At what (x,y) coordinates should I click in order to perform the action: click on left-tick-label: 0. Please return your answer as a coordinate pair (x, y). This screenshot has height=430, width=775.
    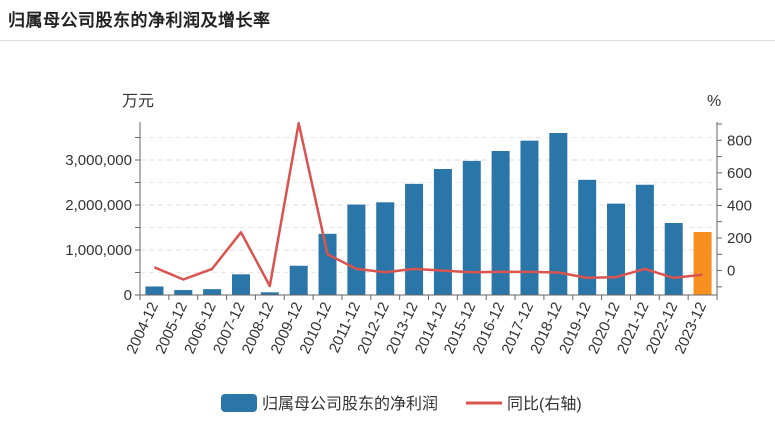
    Looking at the image, I should click on (128, 295).